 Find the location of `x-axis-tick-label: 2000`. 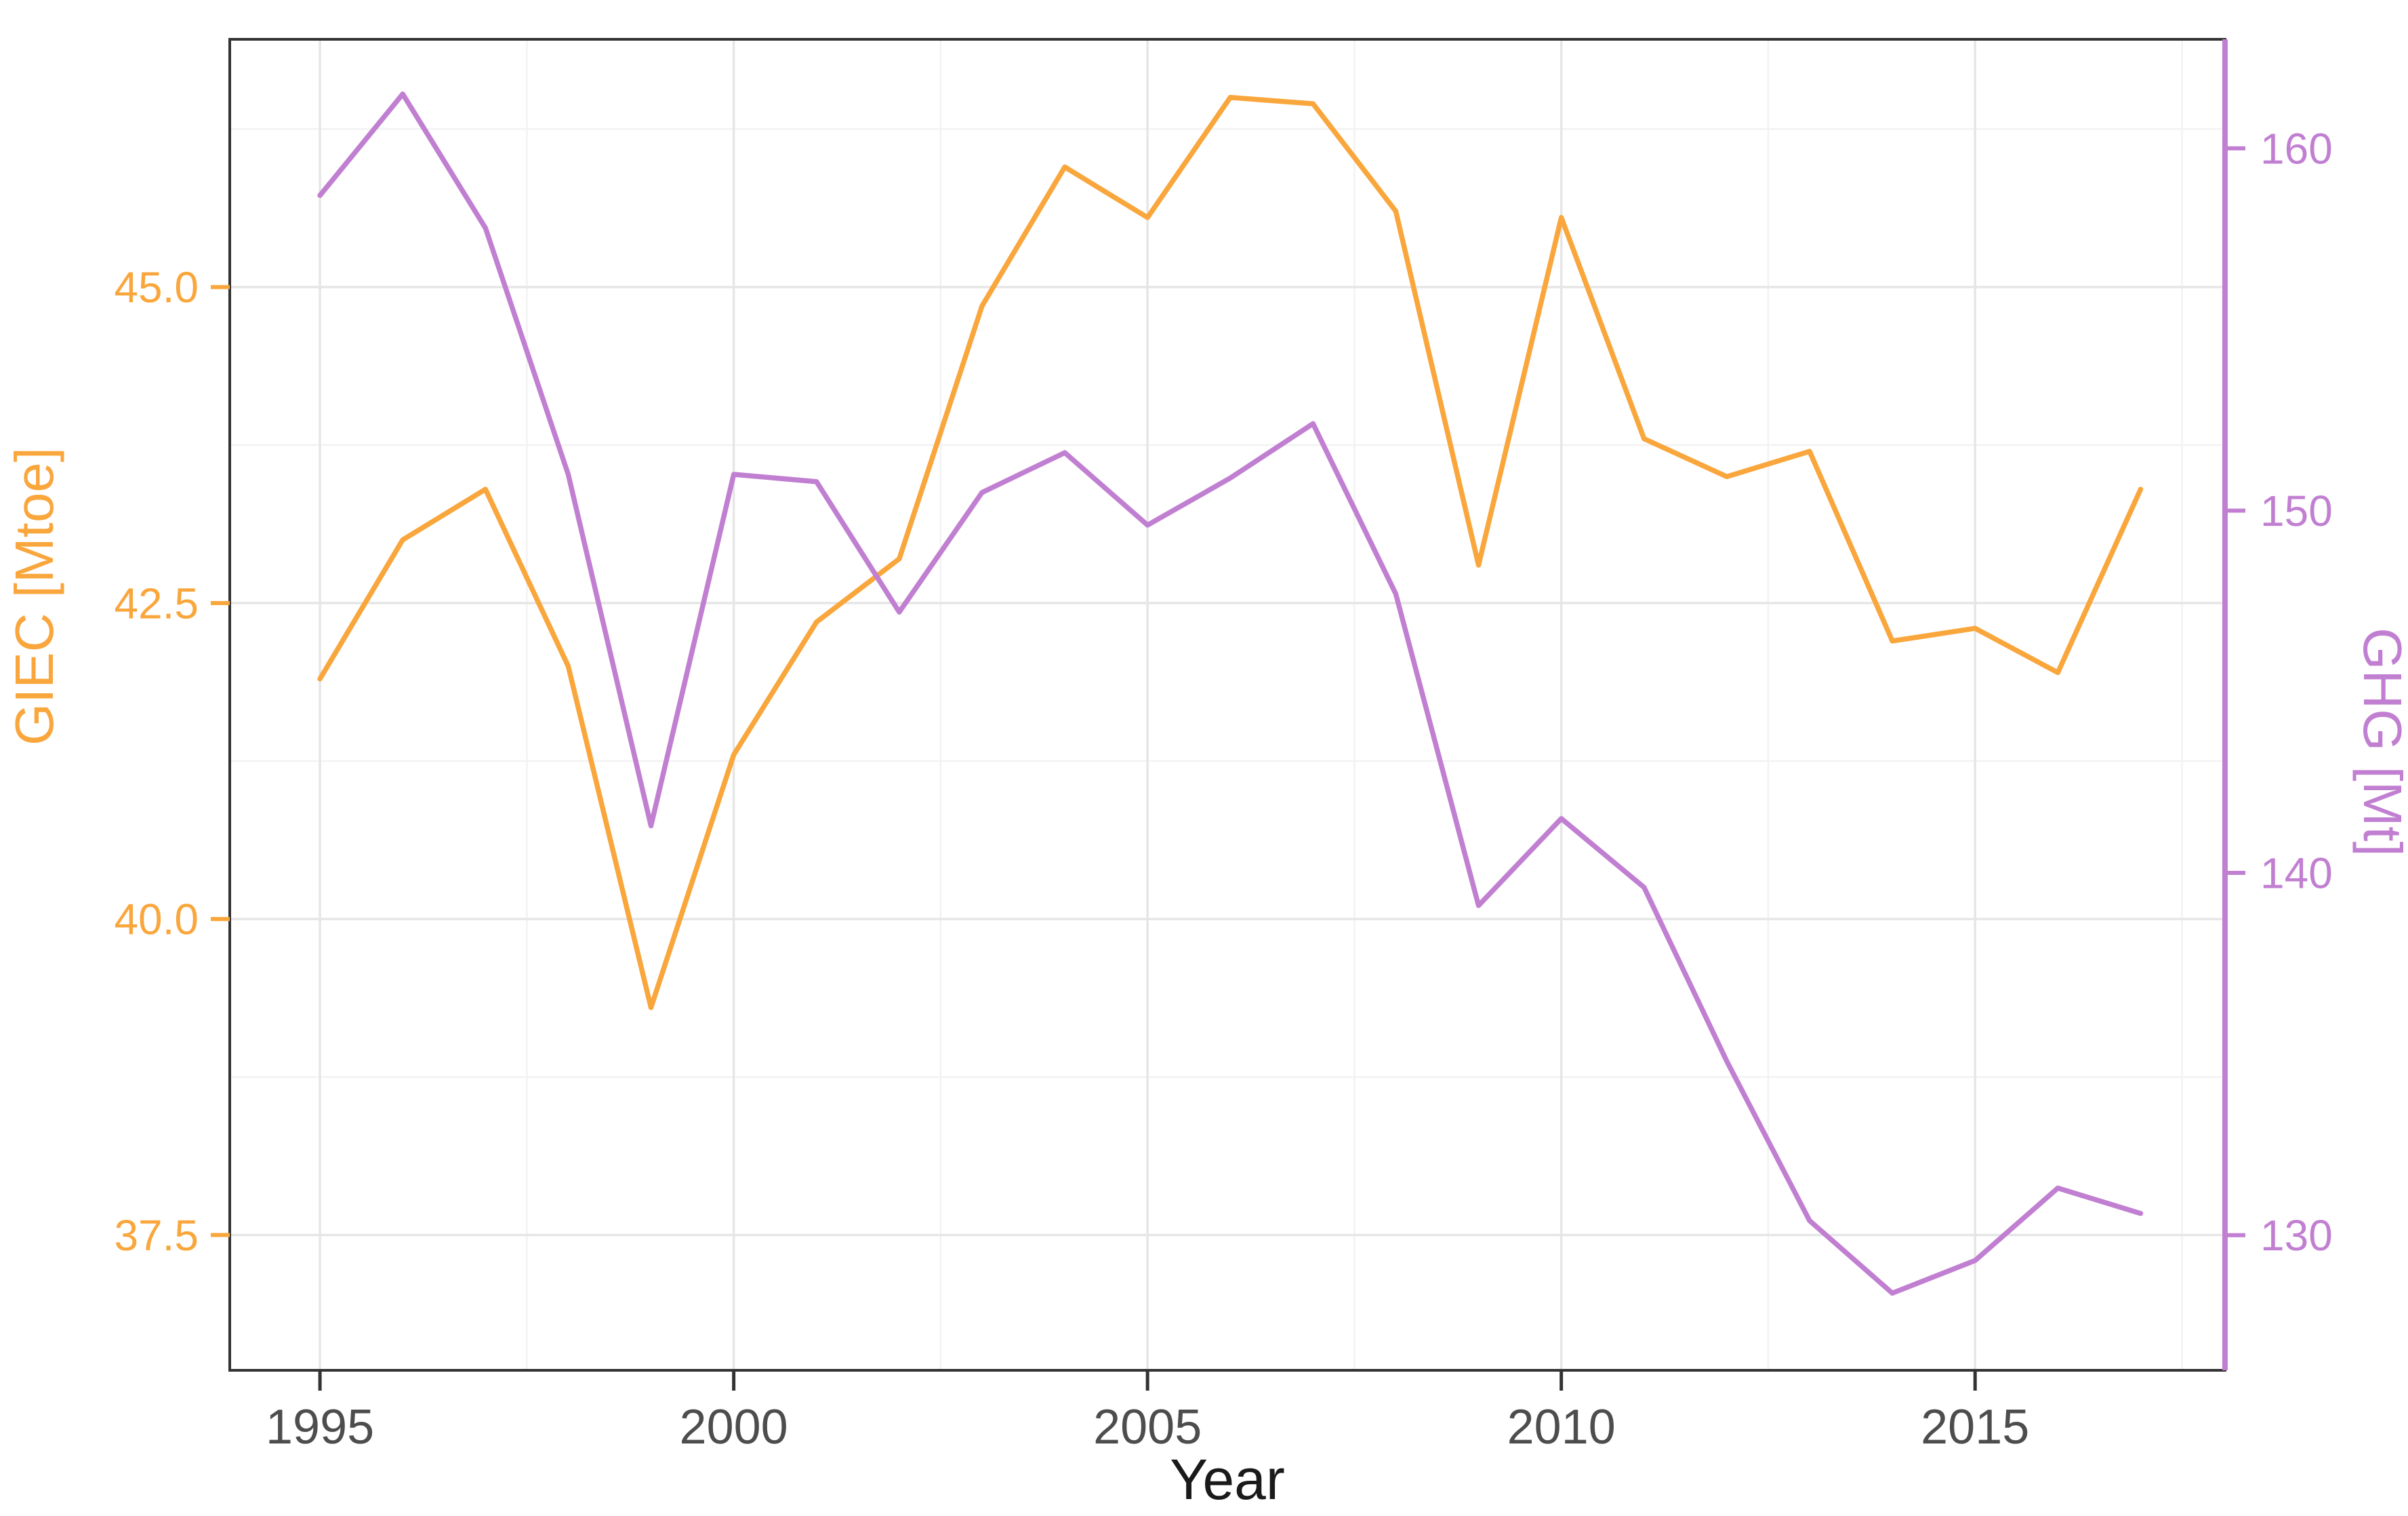

x-axis-tick-label: 2000 is located at coordinates (734, 1427).